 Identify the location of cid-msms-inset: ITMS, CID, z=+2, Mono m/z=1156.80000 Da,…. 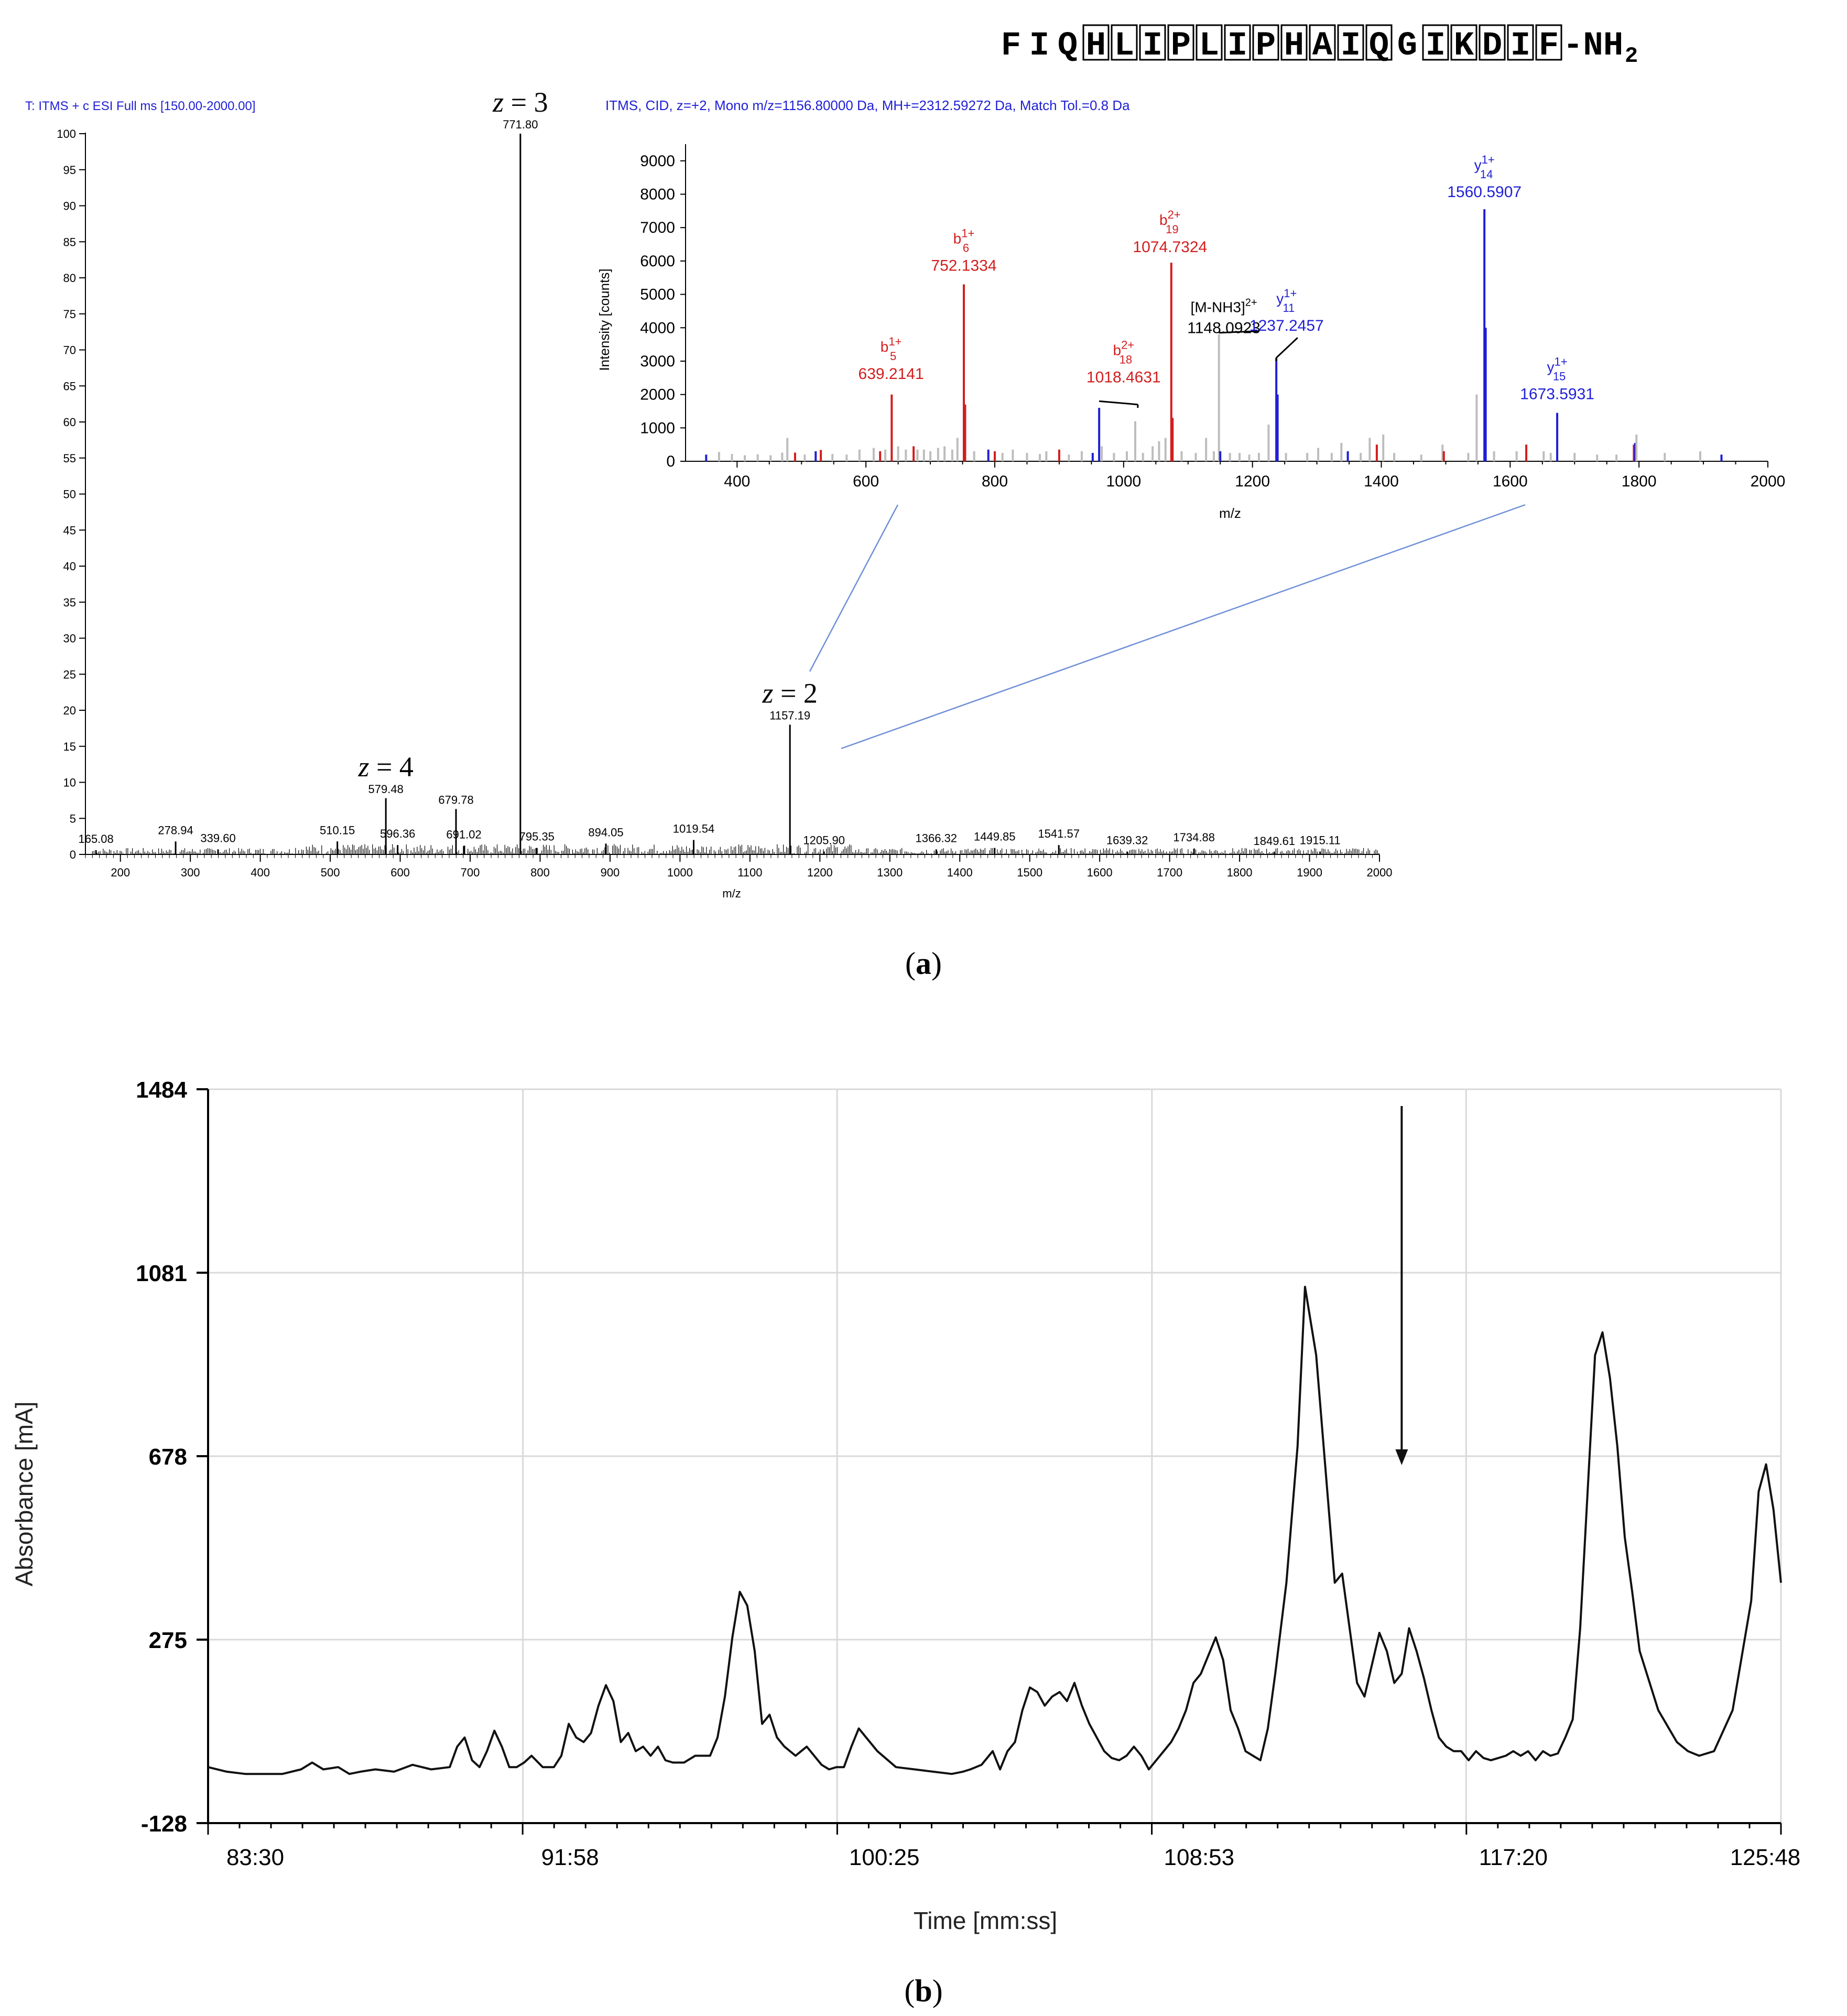
(1191, 309).